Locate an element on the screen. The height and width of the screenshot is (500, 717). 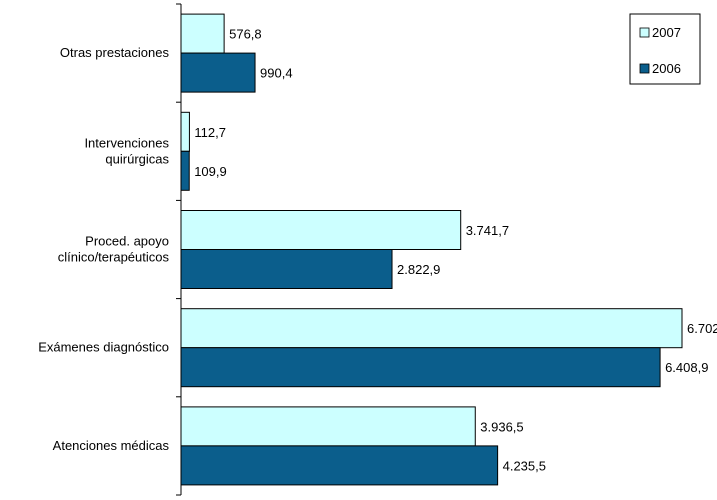
data-label-2007: 3.741,7 is located at coordinates (487, 230).